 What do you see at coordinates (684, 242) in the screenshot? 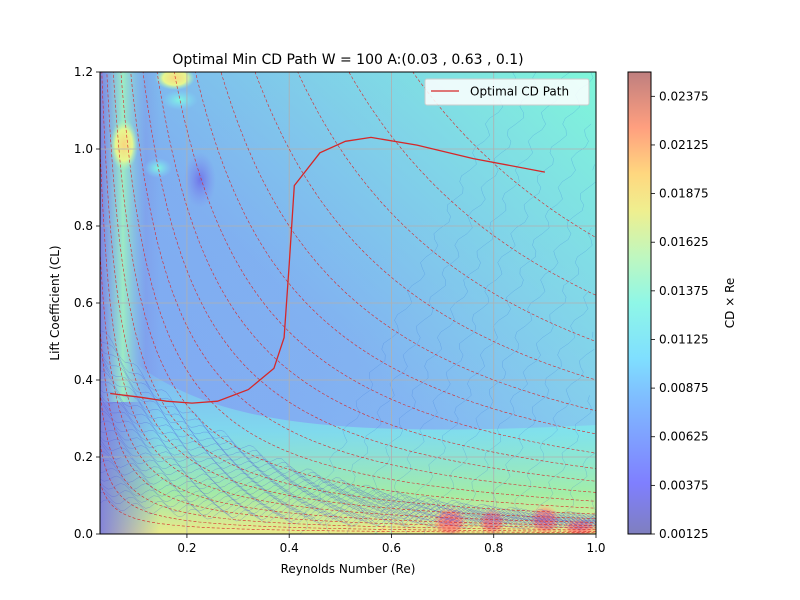
I see `colorbar-tick-label: 0.01625` at bounding box center [684, 242].